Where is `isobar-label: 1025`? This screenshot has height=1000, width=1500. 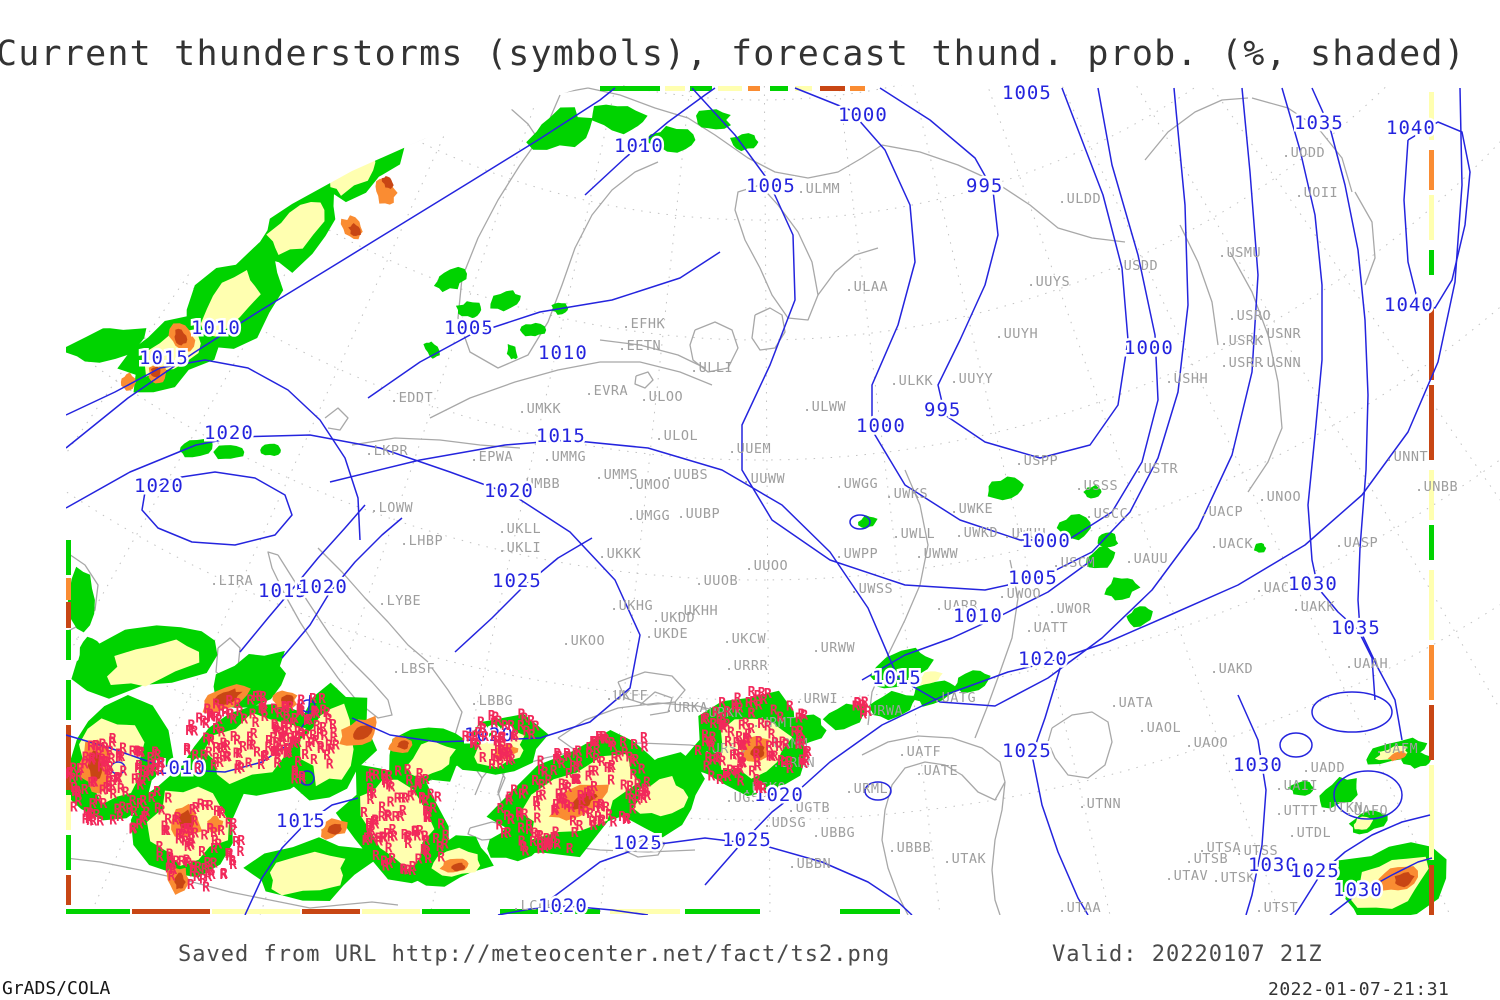
isobar-label: 1025 is located at coordinates (1027, 751).